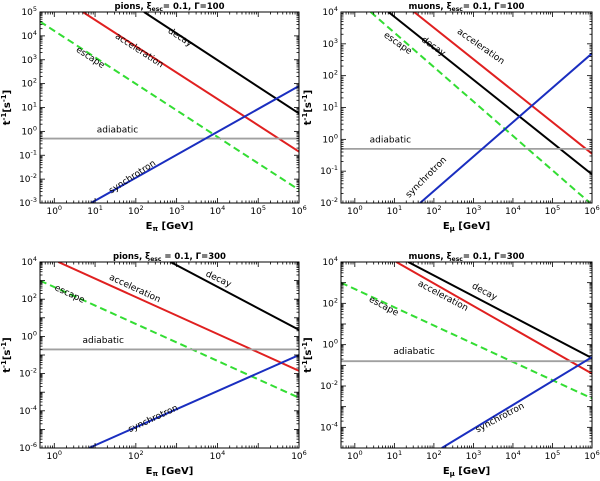 The width and height of the screenshot is (600, 481). I want to click on y-tick-label: 10⁵, so click(29, 11).